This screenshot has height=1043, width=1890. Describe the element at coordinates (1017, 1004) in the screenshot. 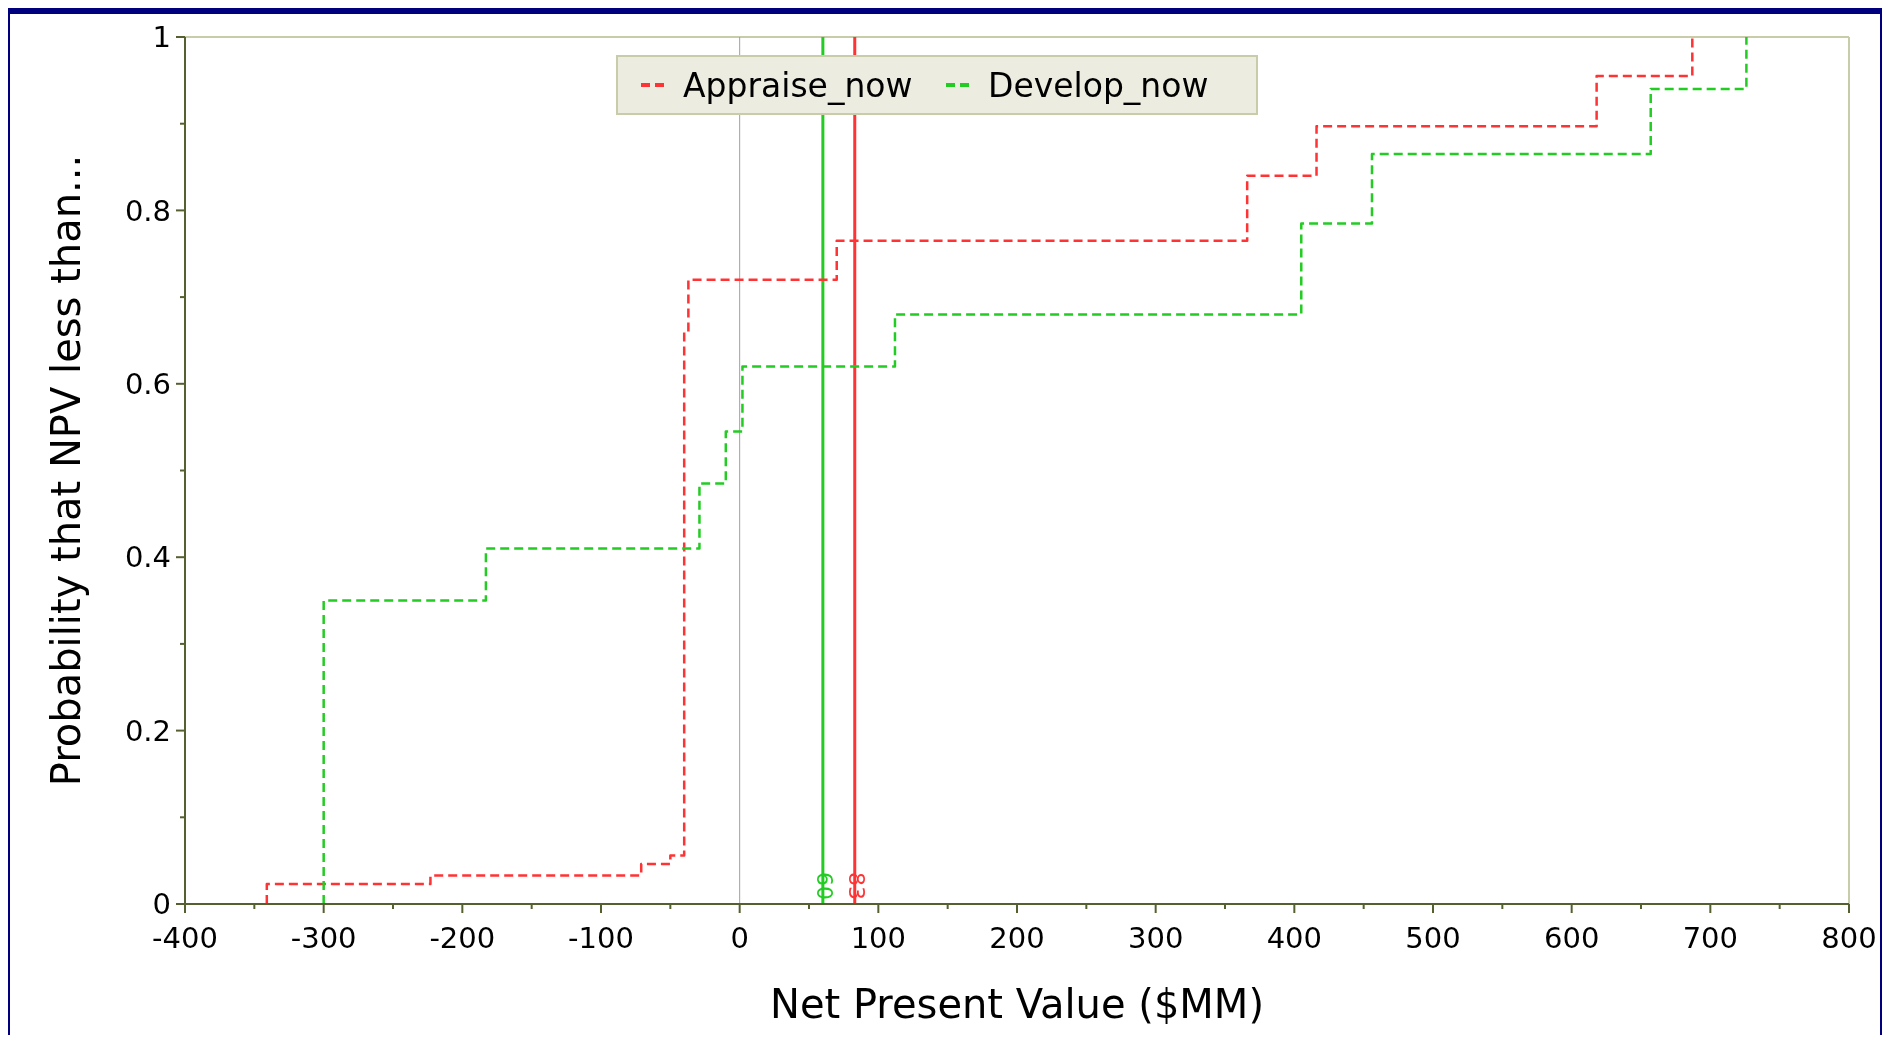

I see `x-axis-title: Net Present Value ($MM)` at that location.